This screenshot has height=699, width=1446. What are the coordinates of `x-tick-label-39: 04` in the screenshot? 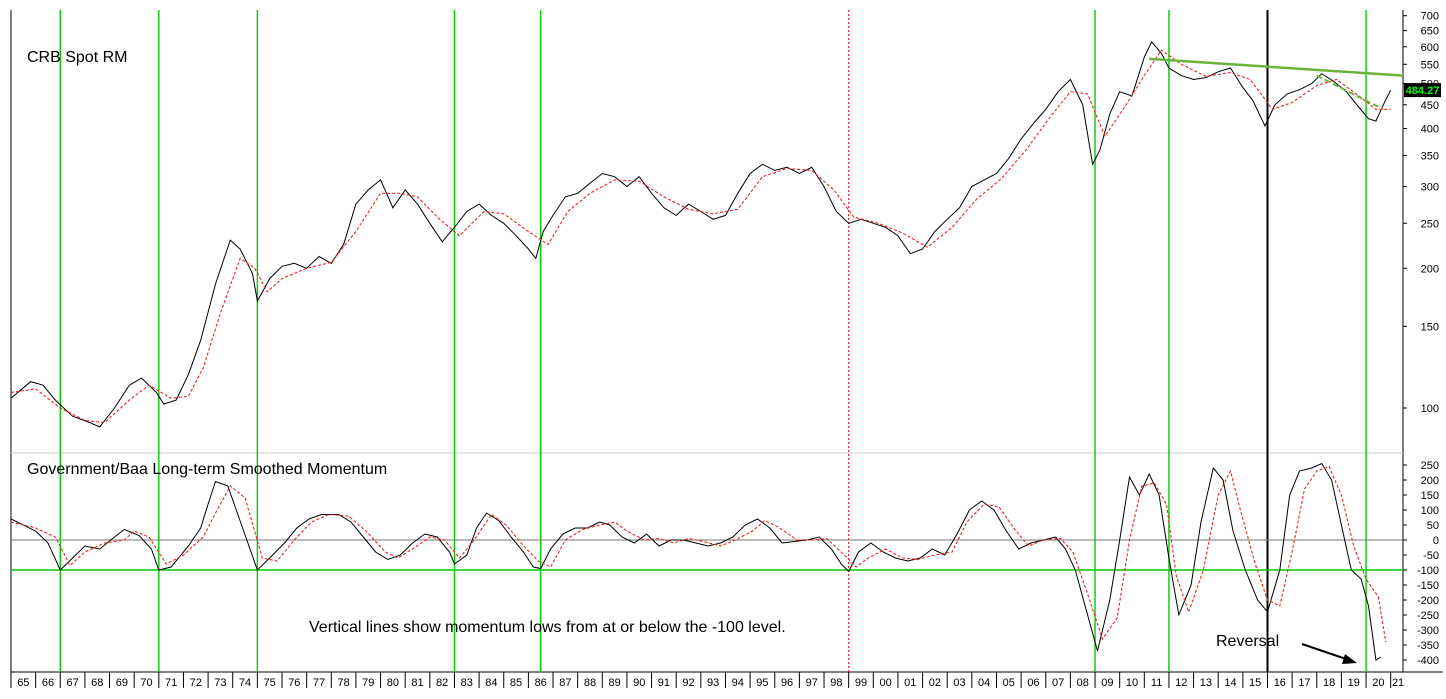 It's located at (984, 683).